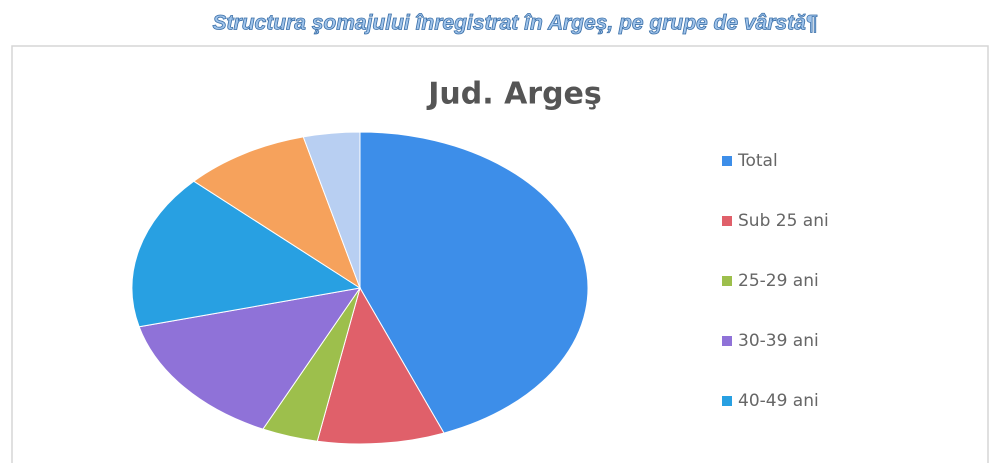 The width and height of the screenshot is (1000, 463). Describe the element at coordinates (514, 94) in the screenshot. I see `chart-title: Jud. Argeş` at that location.